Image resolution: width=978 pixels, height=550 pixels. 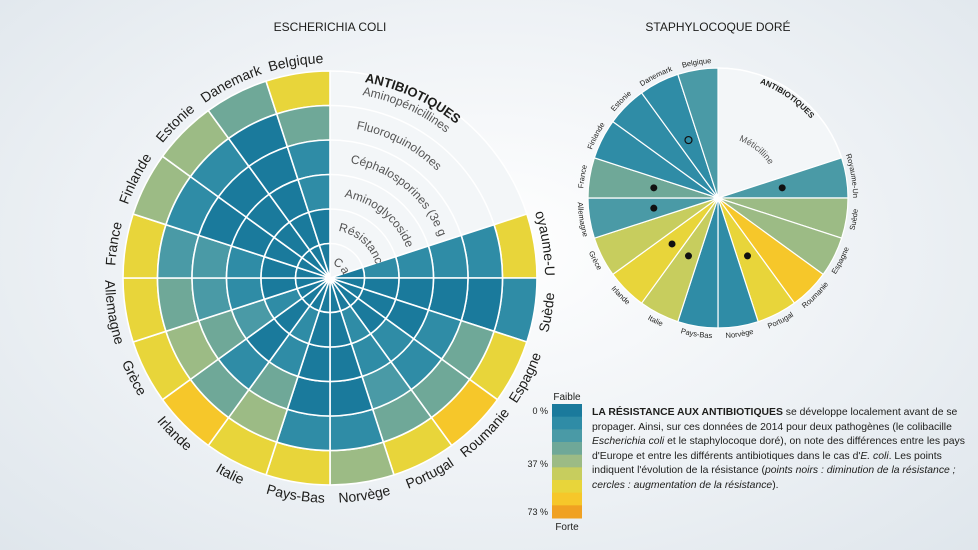 I want to click on chart-title: STAPHYLOCOQUE DORÉ, so click(x=717, y=26).